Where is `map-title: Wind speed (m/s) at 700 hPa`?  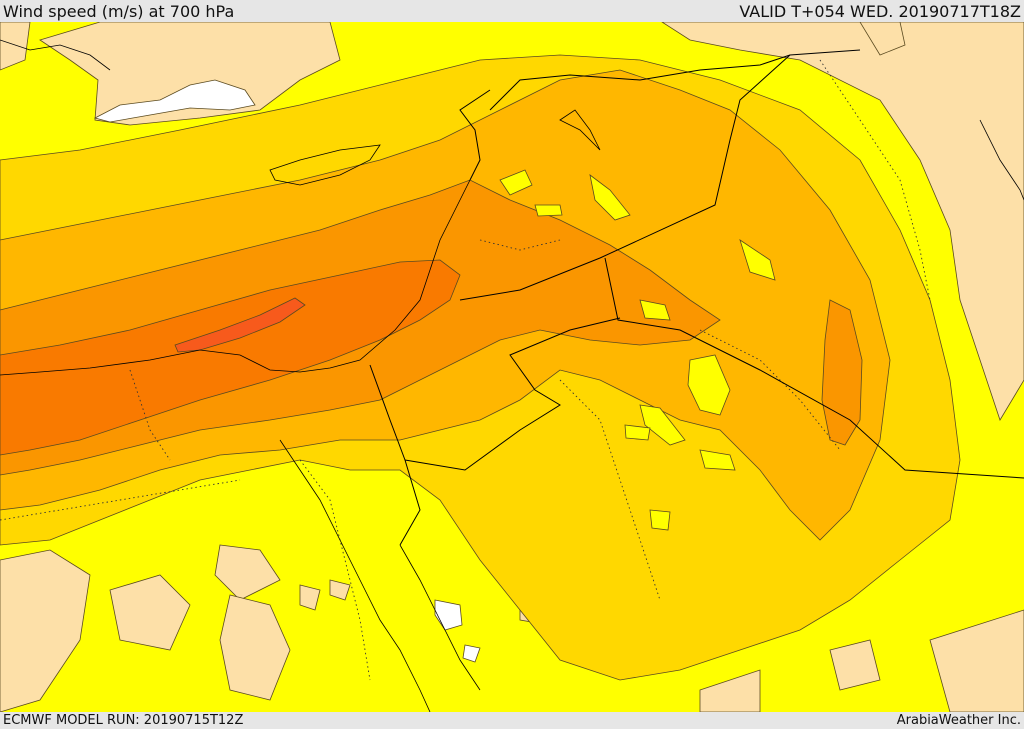
map-title: Wind speed (m/s) at 700 hPa is located at coordinates (119, 11).